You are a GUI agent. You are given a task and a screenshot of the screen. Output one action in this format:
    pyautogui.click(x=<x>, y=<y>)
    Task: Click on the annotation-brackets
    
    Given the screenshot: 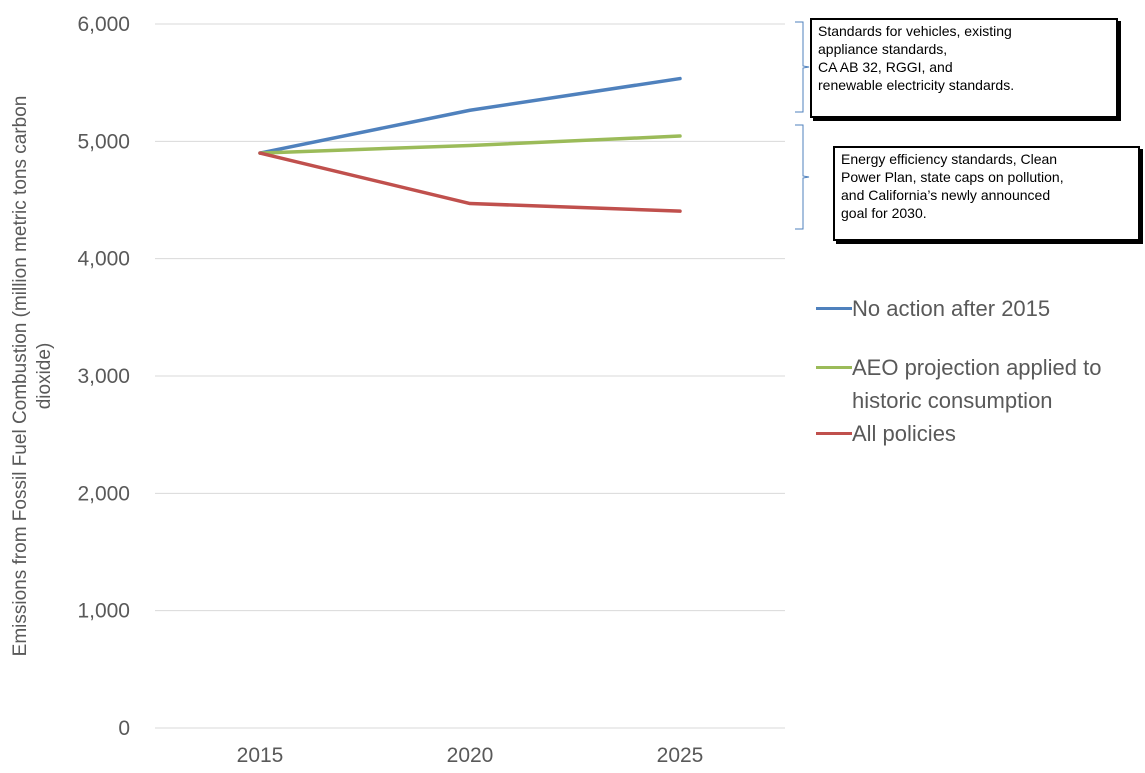 What is the action you would take?
    pyautogui.click(x=802, y=125)
    